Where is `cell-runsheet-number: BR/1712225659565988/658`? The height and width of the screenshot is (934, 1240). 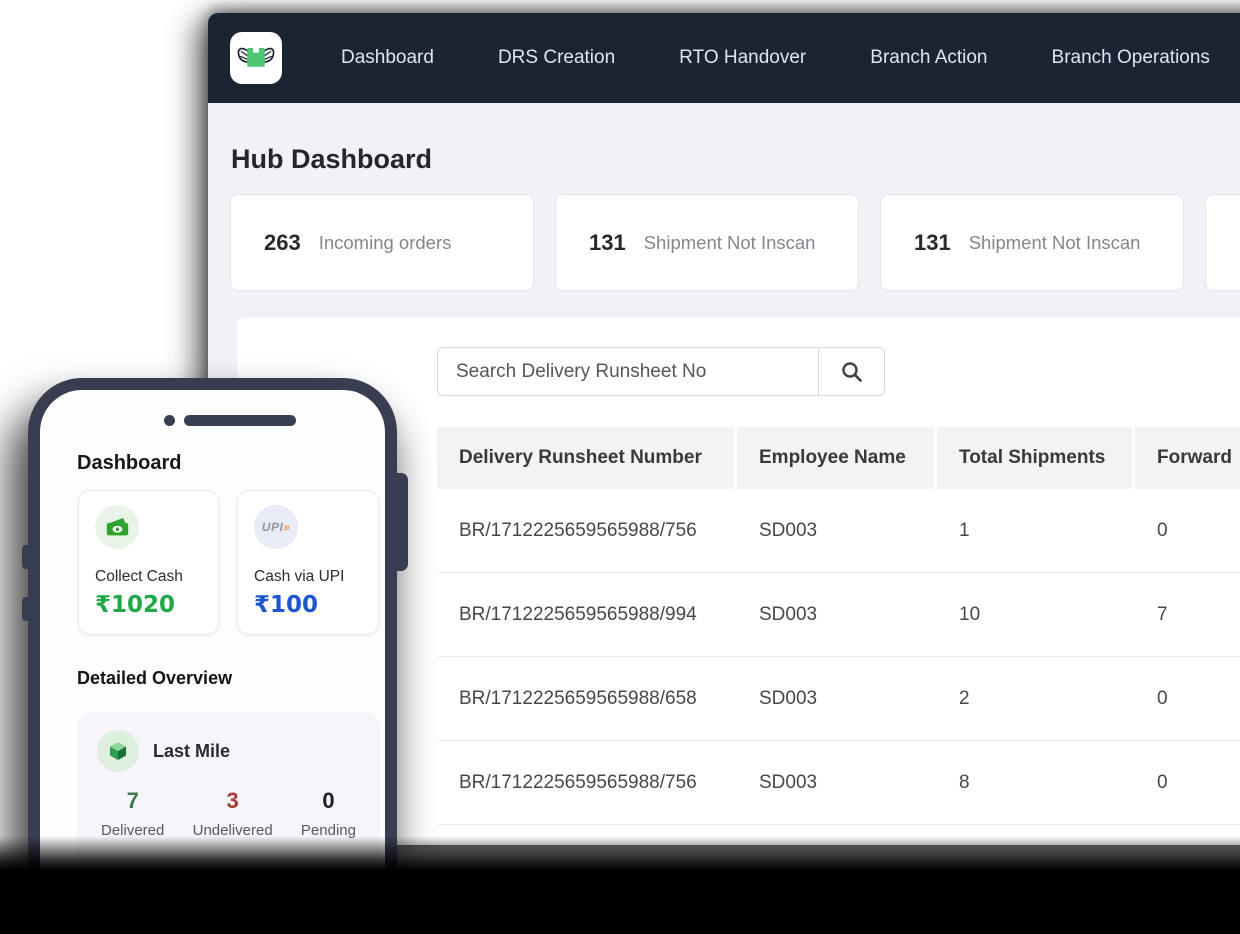
cell-runsheet-number: BR/1712225659565988/658 is located at coordinates (578, 698).